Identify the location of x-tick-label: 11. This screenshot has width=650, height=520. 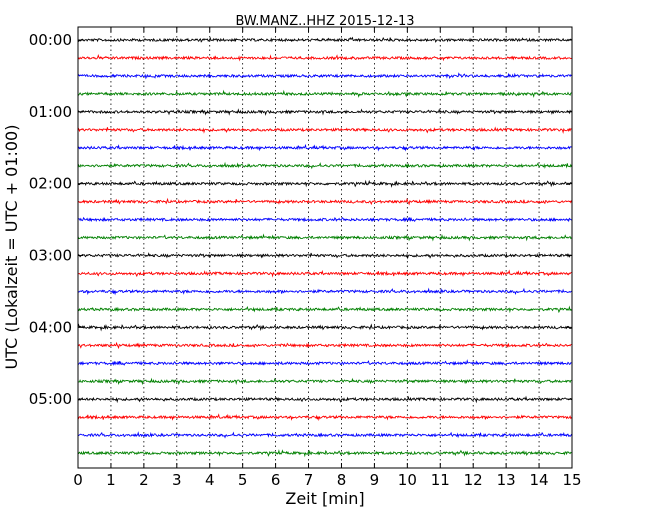
(440, 480).